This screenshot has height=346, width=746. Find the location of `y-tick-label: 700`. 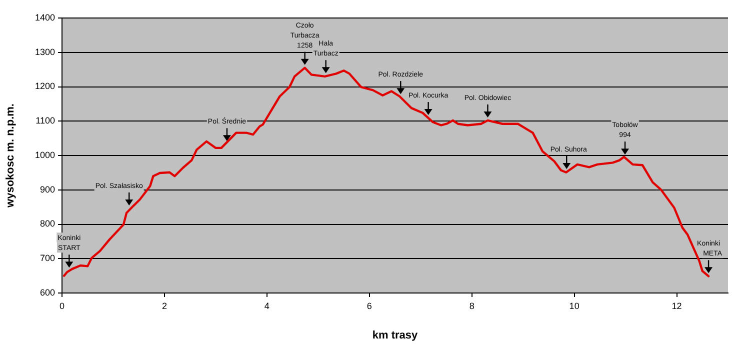

y-tick-label: 700 is located at coordinates (47, 258).